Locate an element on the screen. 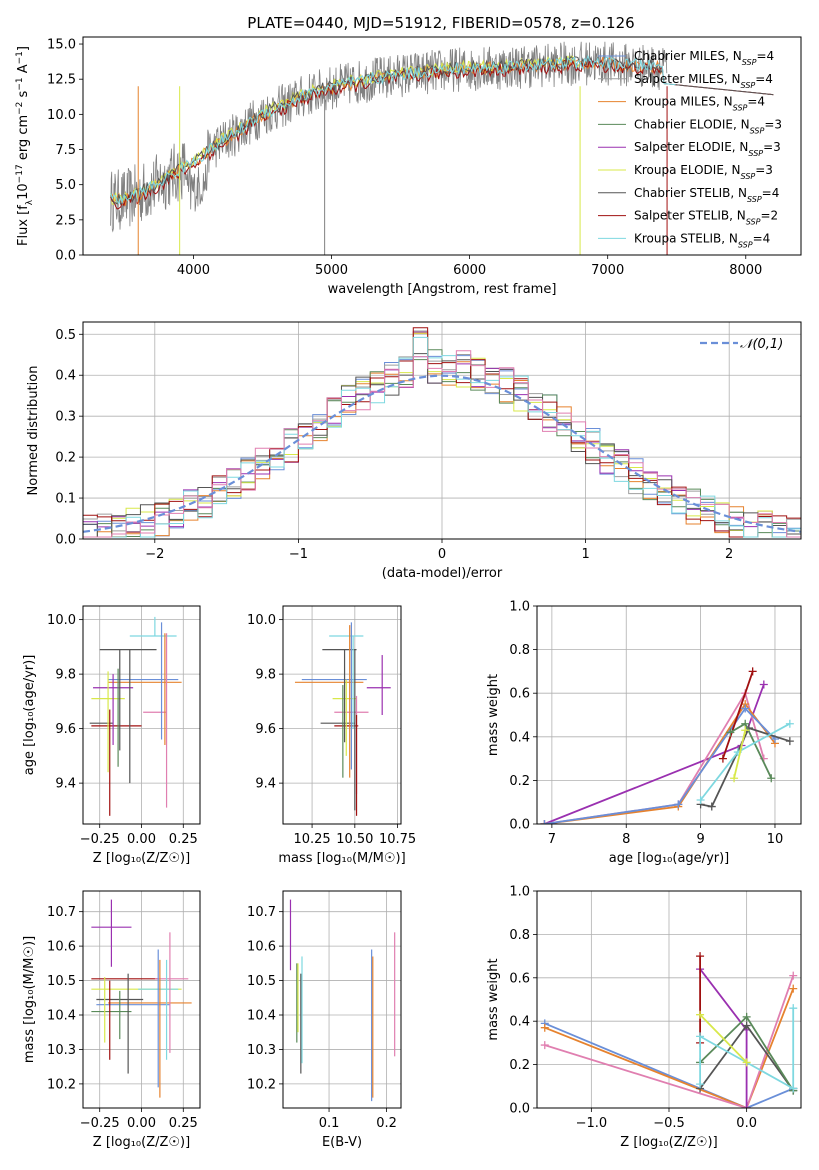  legend-entry: Kroupa MILES, NSSP=4 is located at coordinates (699, 104).